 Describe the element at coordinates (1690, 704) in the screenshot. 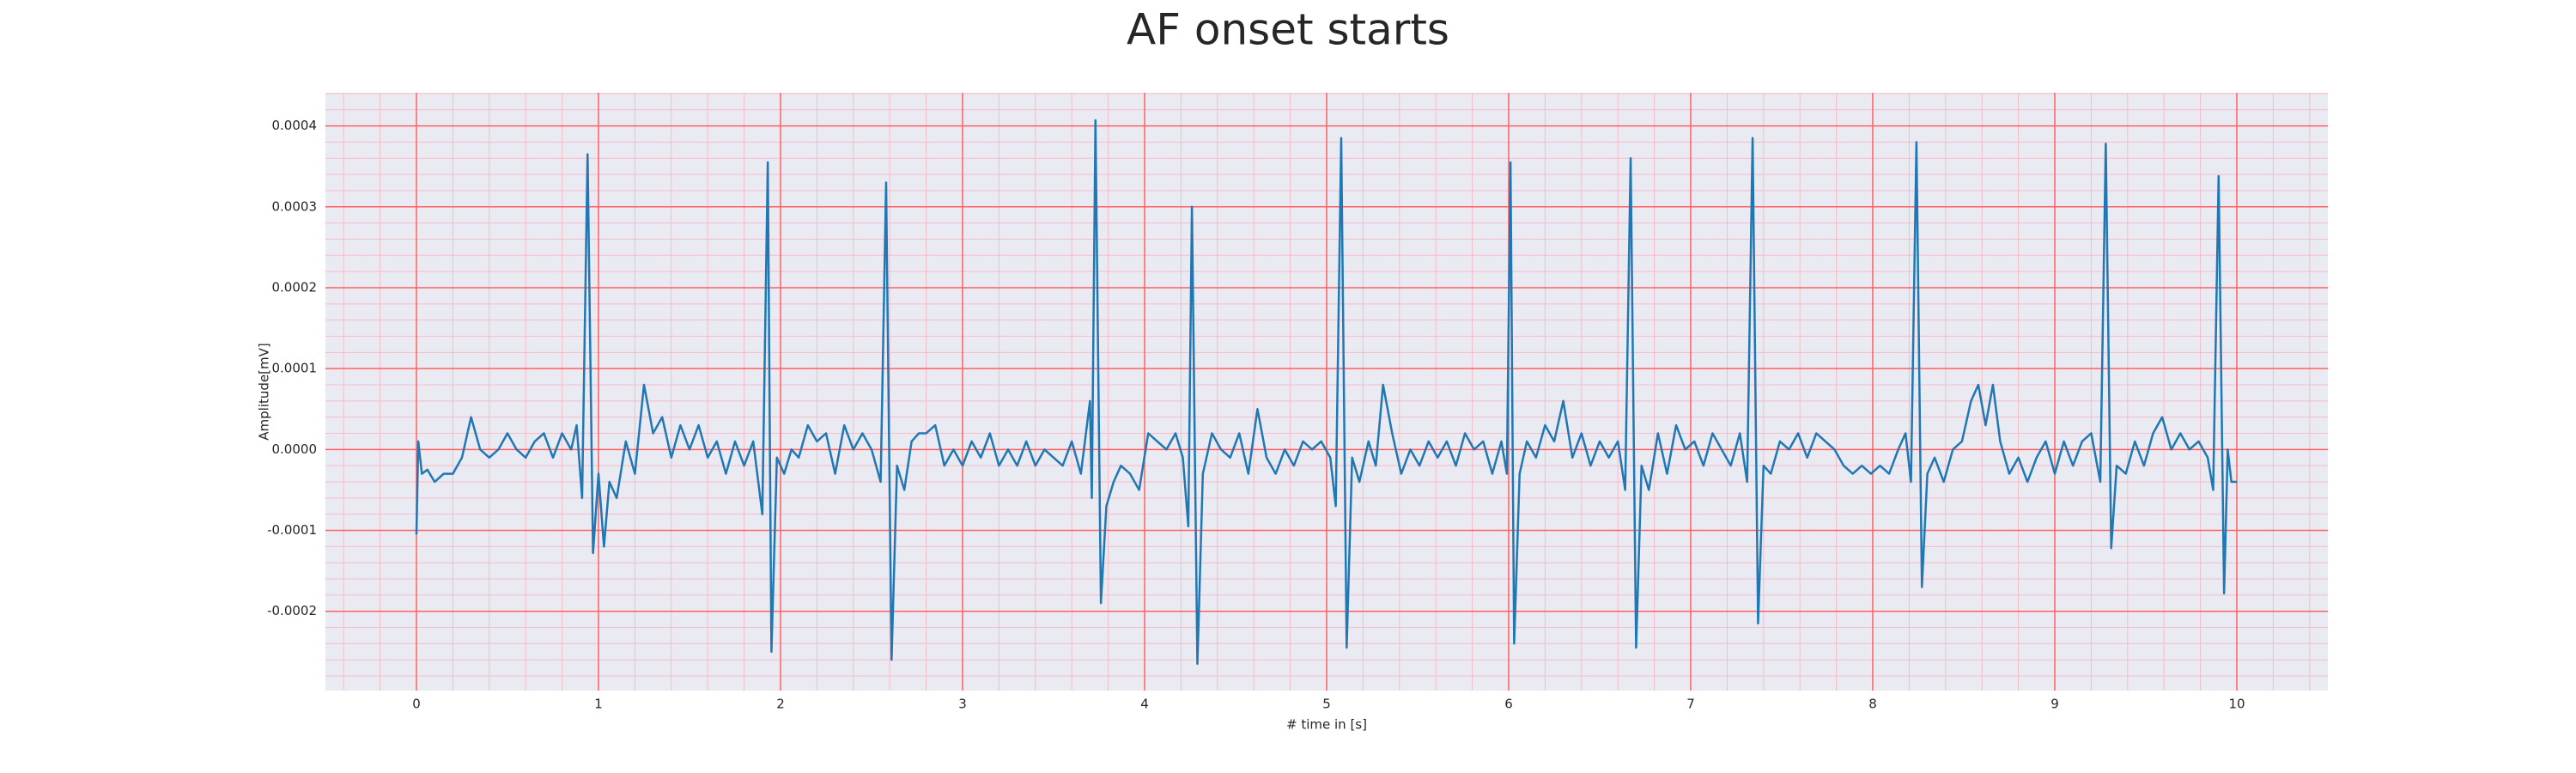

I see `x-tick-label: 7` at that location.